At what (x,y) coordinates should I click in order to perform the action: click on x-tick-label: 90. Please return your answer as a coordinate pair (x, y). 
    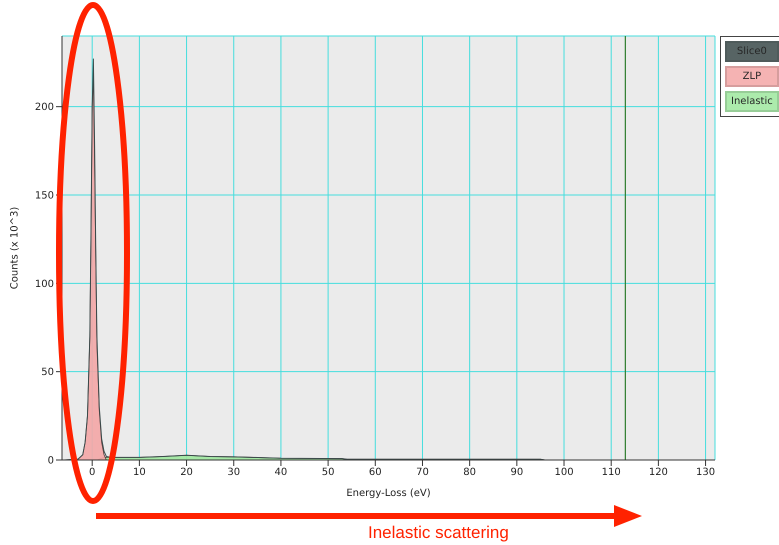
    Looking at the image, I should click on (517, 472).